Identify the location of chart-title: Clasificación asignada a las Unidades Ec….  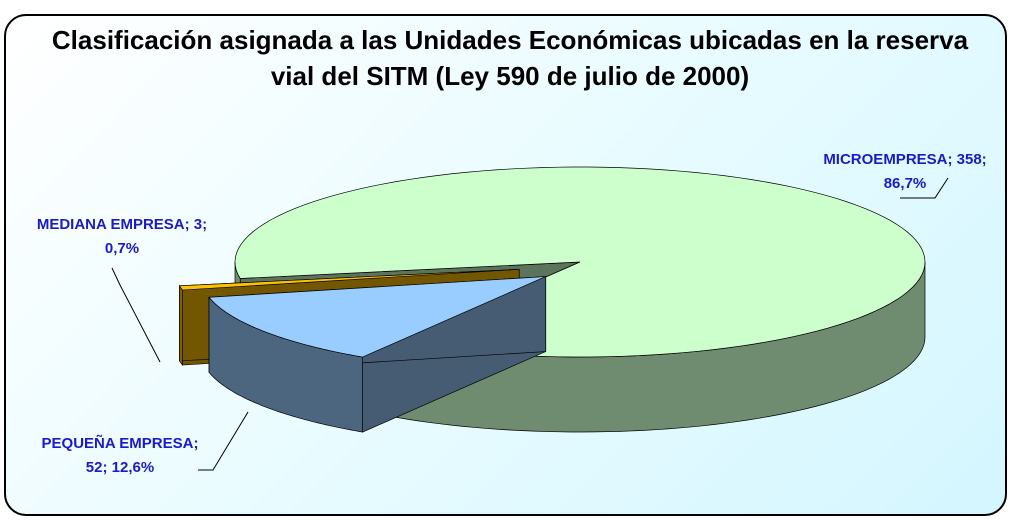
(510, 58).